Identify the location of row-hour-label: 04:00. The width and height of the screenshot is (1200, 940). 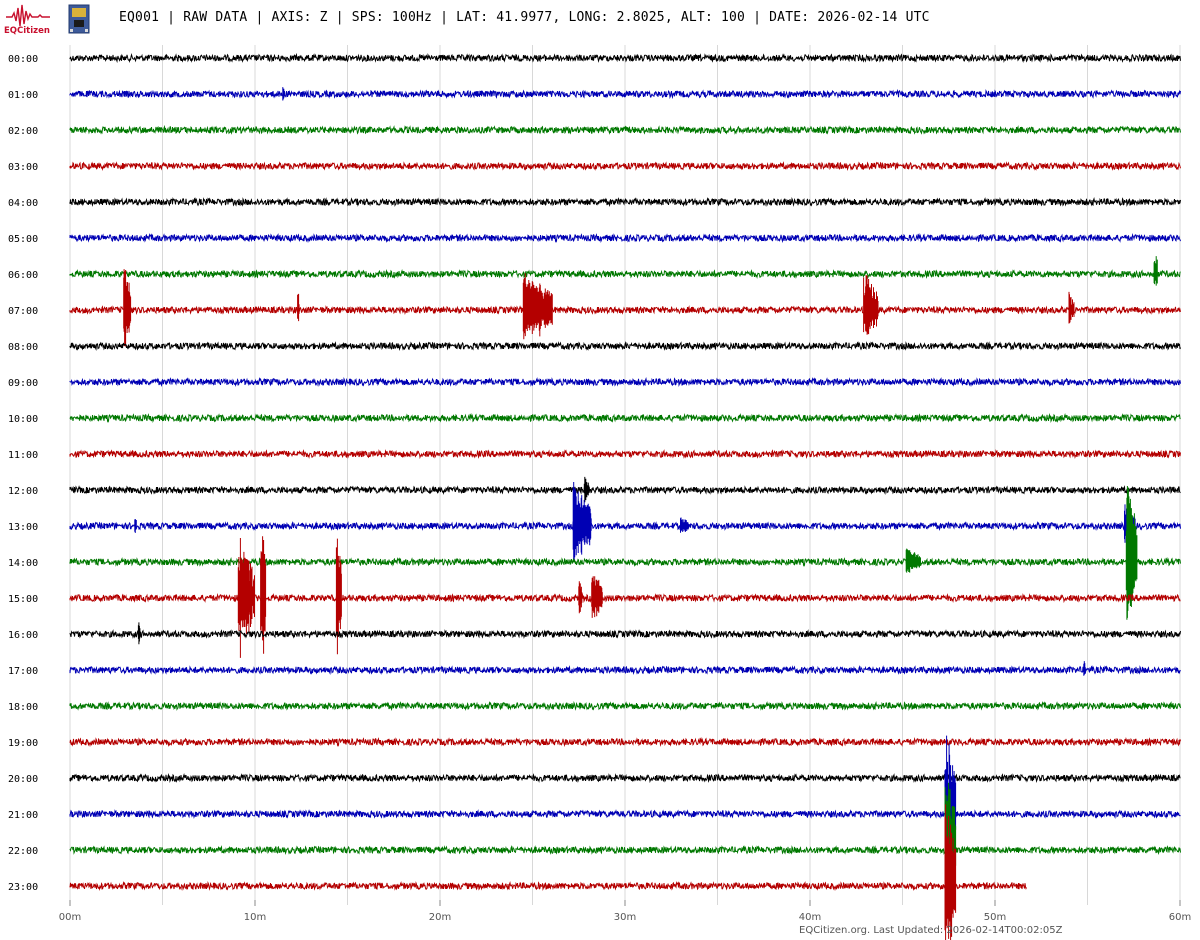
(23, 203).